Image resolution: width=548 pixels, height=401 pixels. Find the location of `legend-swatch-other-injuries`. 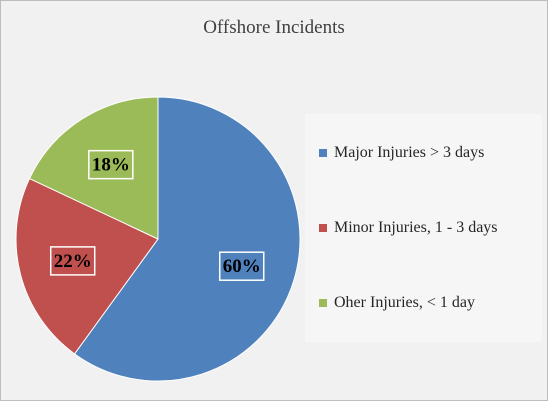

legend-swatch-other-injuries is located at coordinates (323, 303).